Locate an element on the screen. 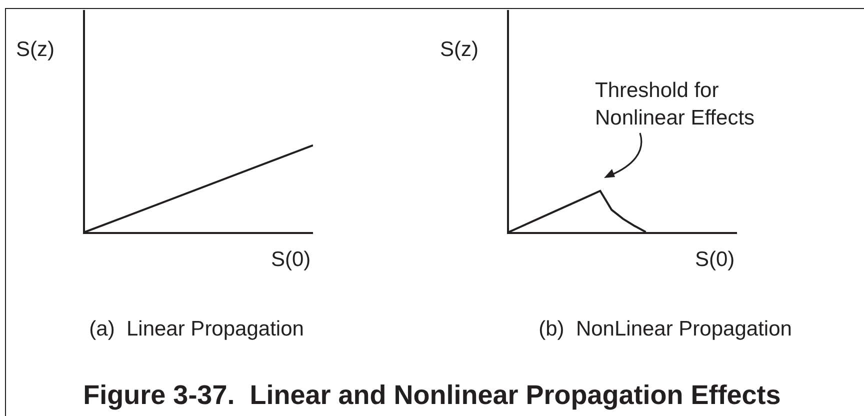 The image size is (864, 416). caption: Figure 3-37. Linear and Nonlinear Propagation Effects is located at coordinates (432, 395).